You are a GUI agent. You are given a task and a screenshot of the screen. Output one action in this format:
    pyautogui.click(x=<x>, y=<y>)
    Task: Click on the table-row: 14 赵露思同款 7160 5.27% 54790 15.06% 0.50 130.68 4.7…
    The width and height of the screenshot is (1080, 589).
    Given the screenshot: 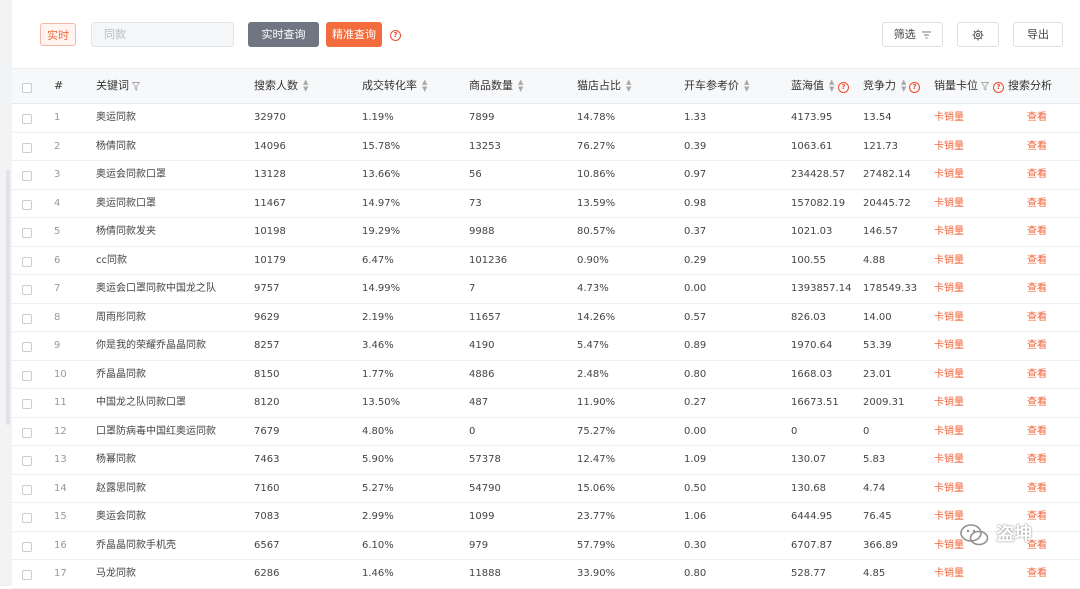 What is the action you would take?
    pyautogui.click(x=546, y=489)
    